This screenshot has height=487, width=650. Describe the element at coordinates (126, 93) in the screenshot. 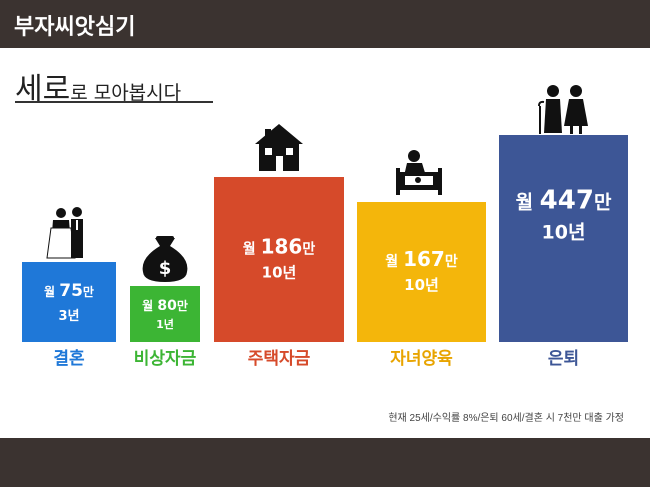

I see `headline-rest: 로 모아봅시다` at that location.